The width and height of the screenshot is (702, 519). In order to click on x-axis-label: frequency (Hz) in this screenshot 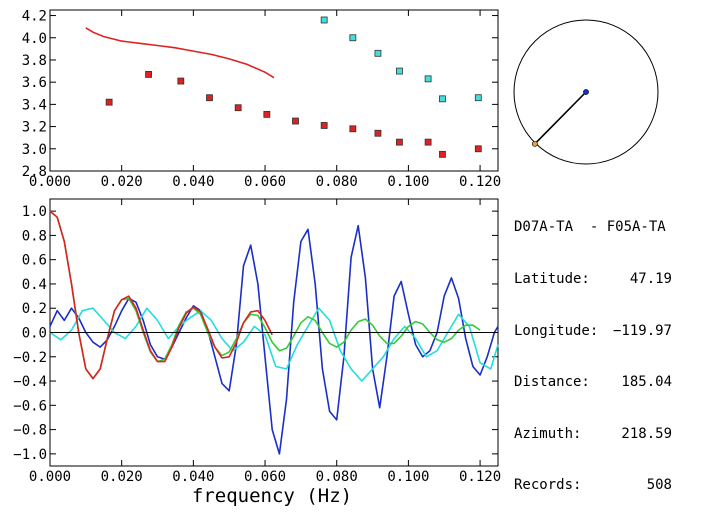, I will do `click(272, 496)`.